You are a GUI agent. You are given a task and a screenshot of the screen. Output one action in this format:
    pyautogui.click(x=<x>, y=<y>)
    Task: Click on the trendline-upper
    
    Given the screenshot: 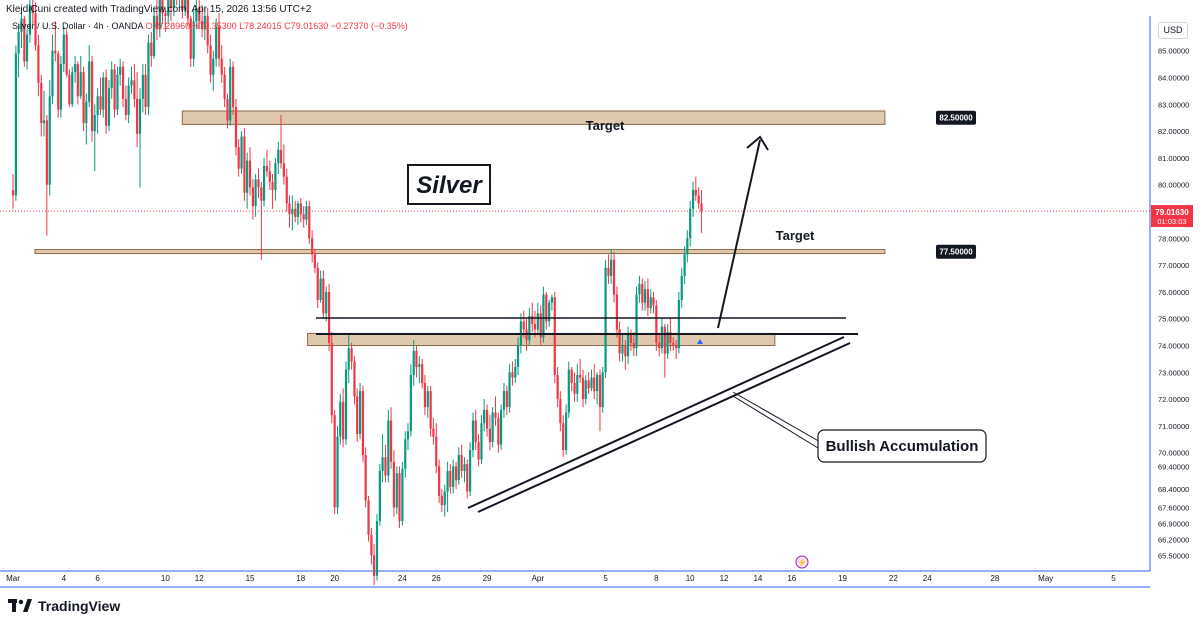 What is the action you would take?
    pyautogui.click(x=664, y=427)
    